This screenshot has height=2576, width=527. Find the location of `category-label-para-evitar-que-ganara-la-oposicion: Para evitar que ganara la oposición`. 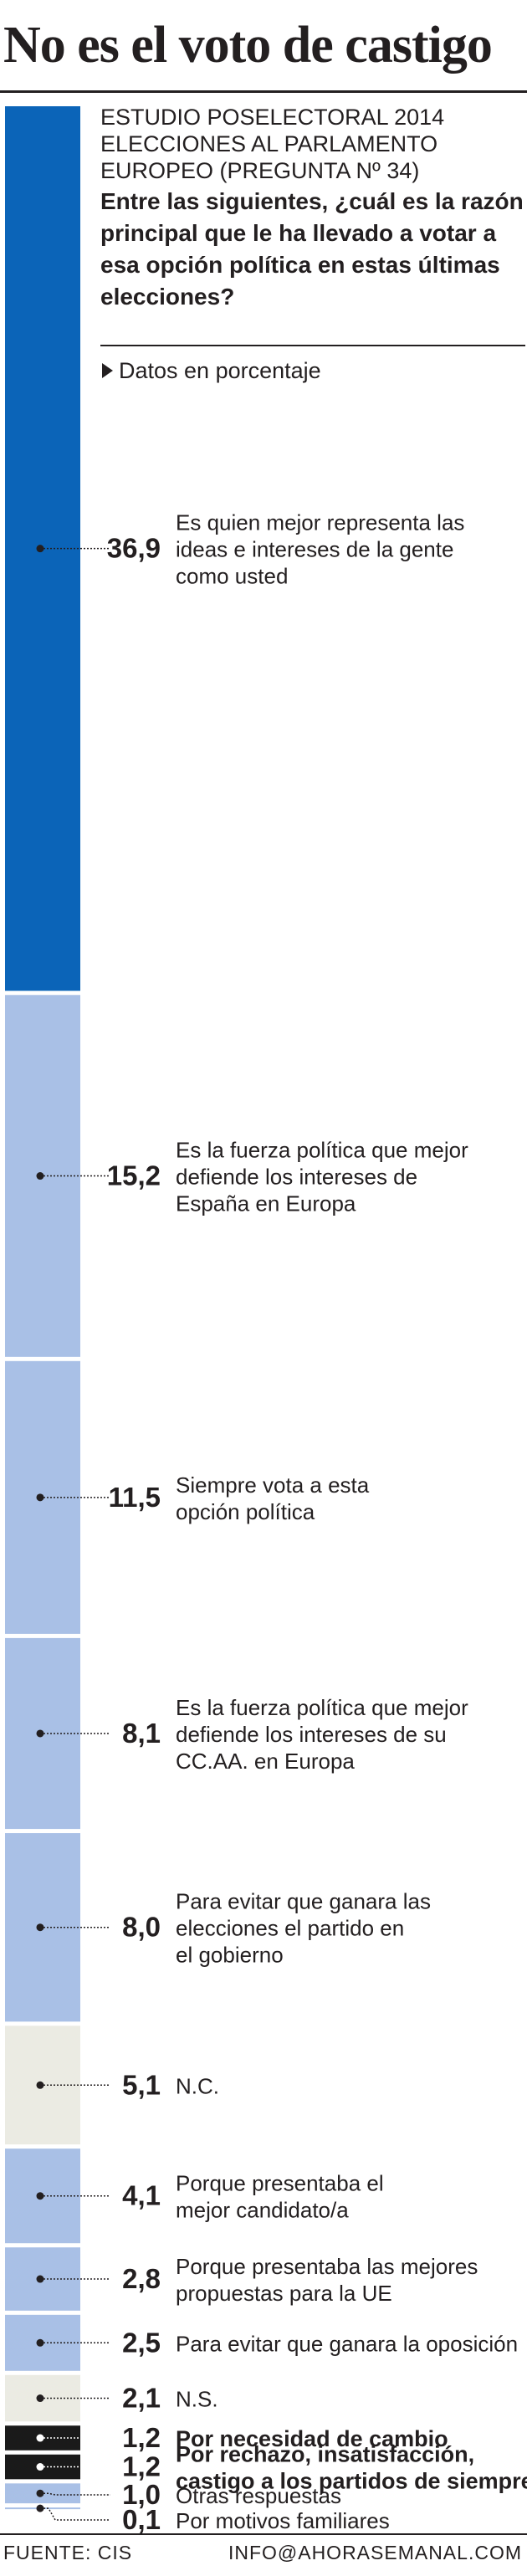

category-label-para-evitar-que-ganara-la-oposicion: Para evitar que ganara la oposición is located at coordinates (347, 2343).